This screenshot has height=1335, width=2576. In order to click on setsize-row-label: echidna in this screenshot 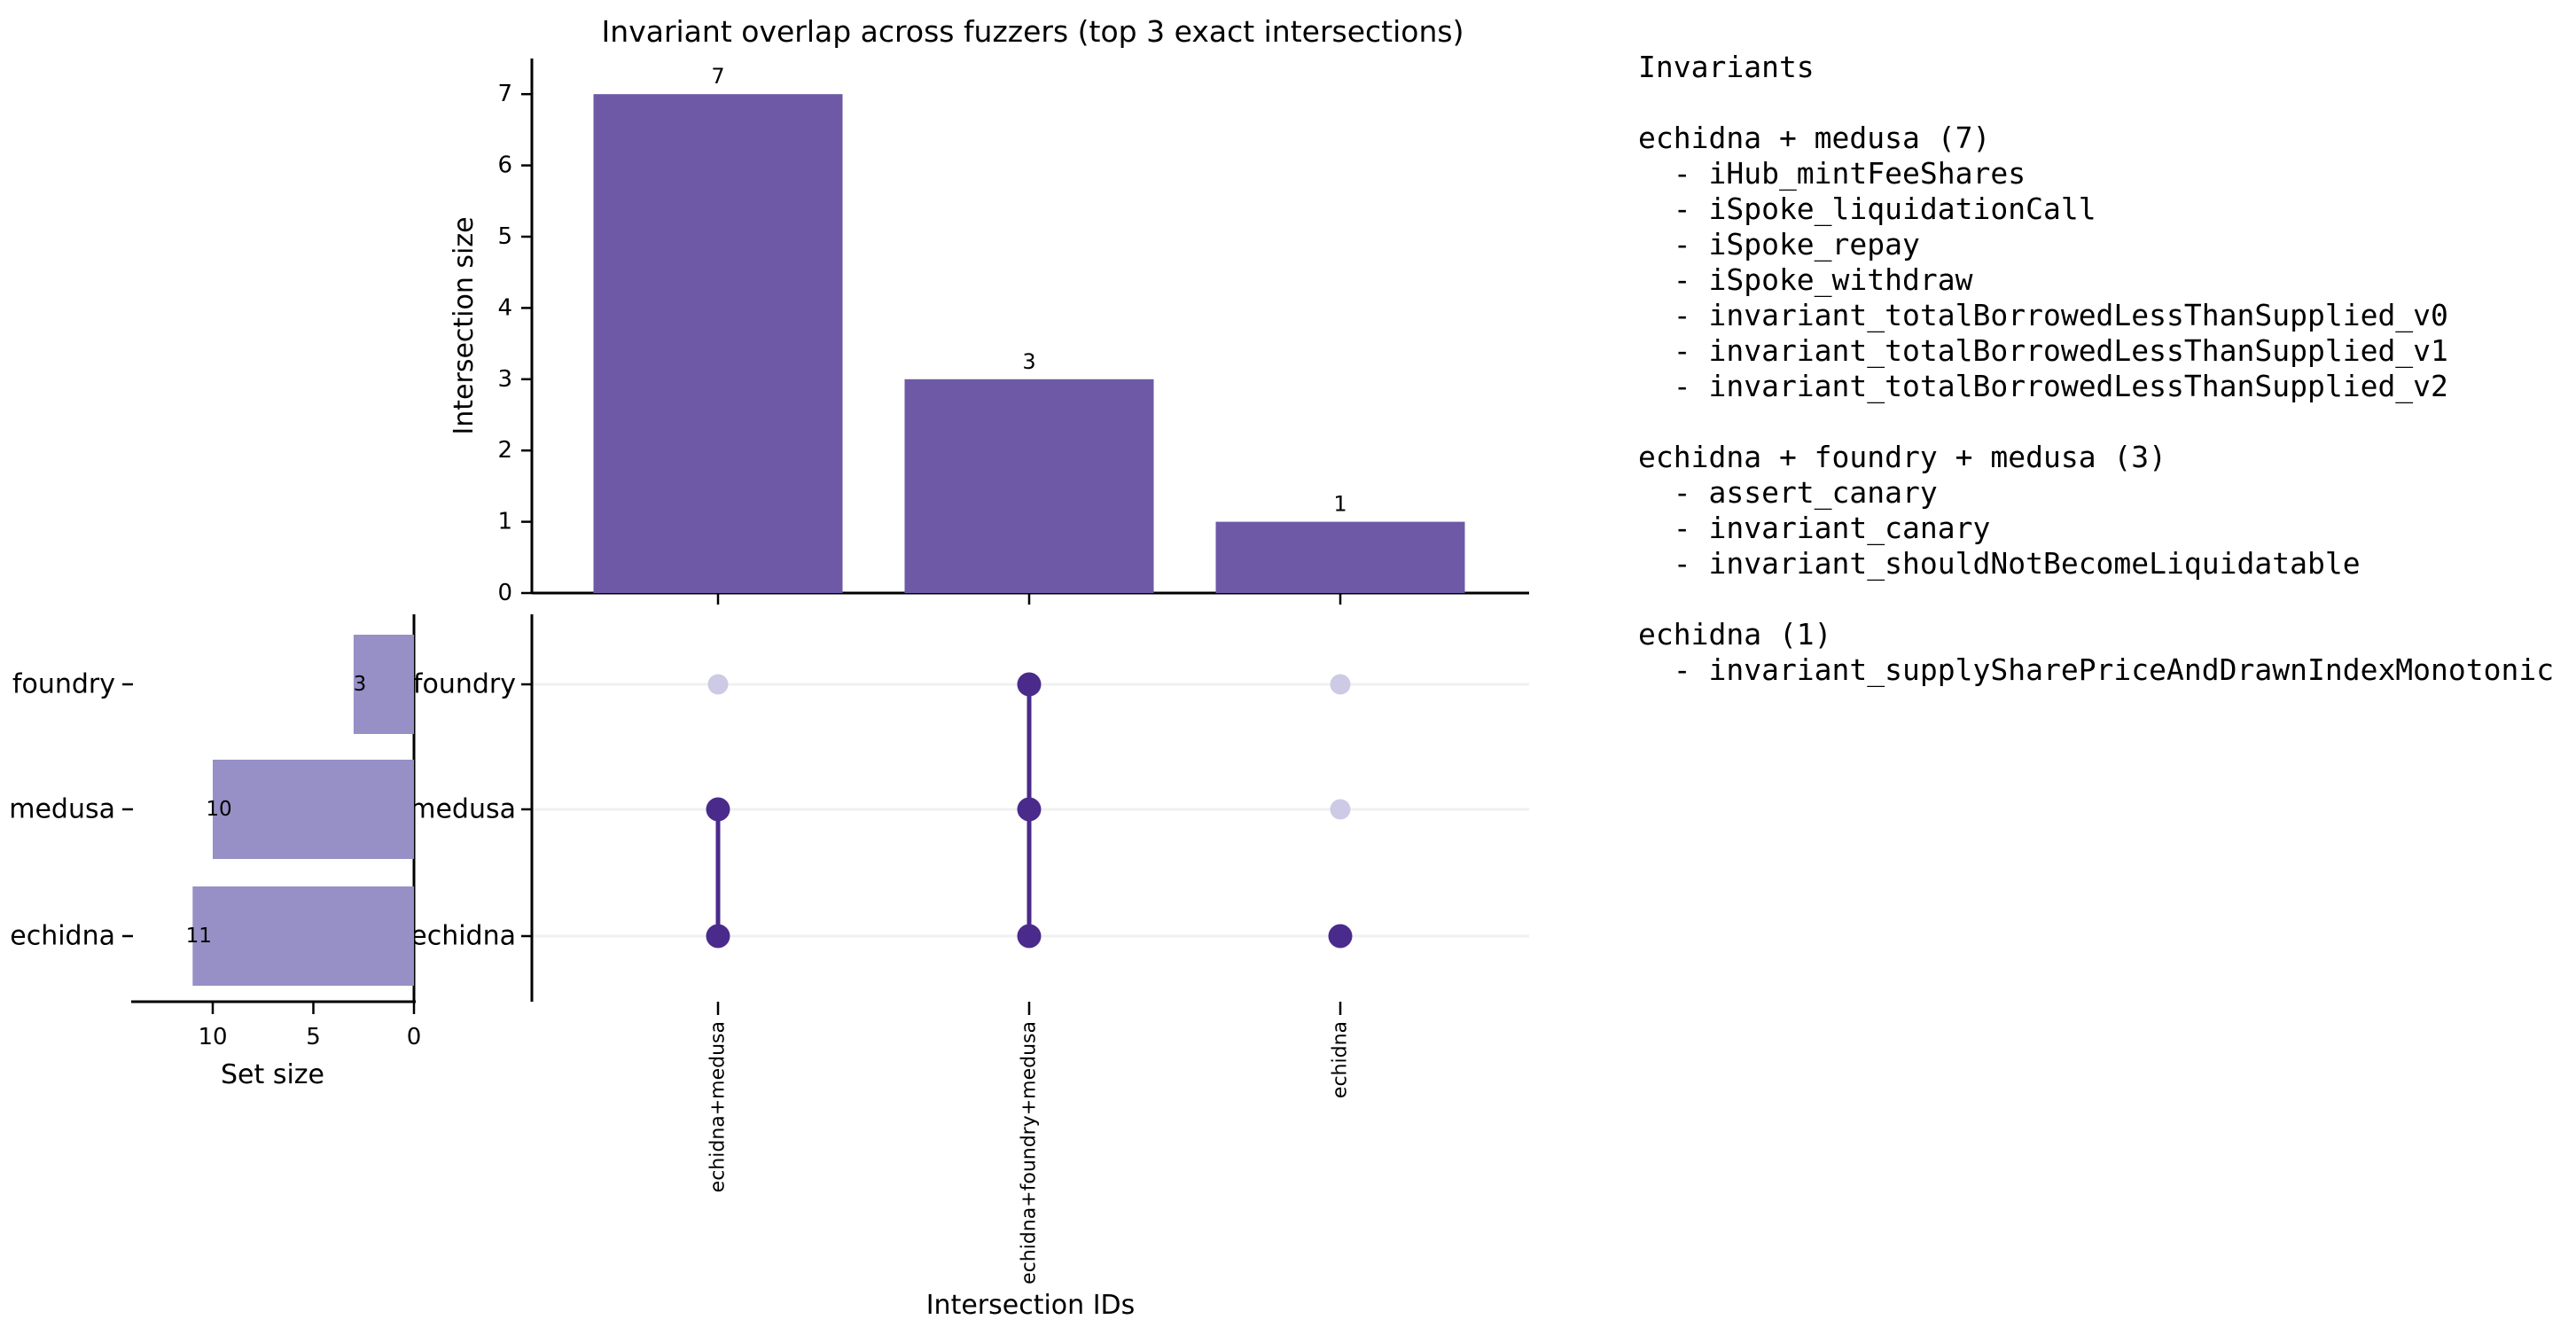, I will do `click(62, 937)`.